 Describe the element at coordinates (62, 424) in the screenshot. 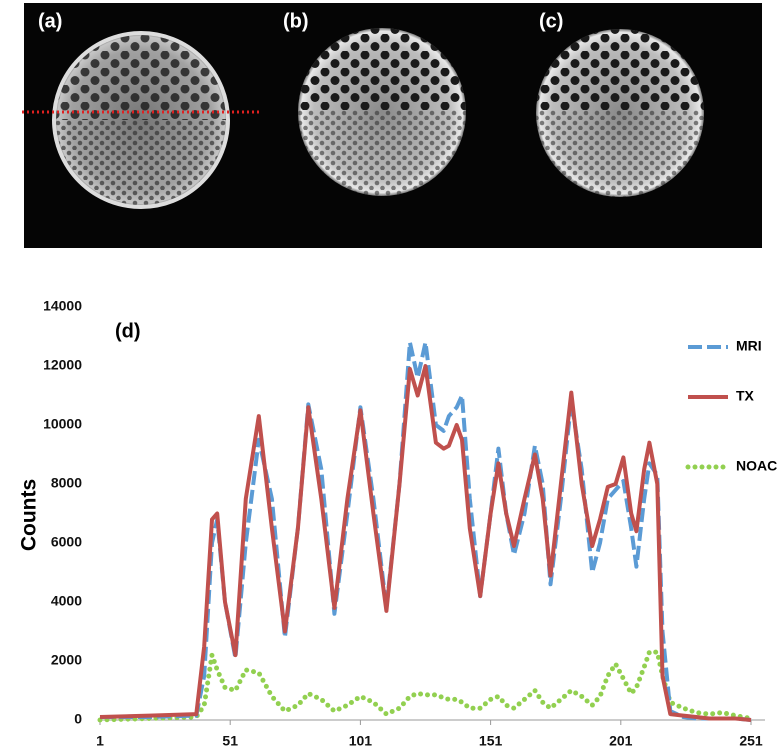

I see `y-tick-label: 10000` at that location.